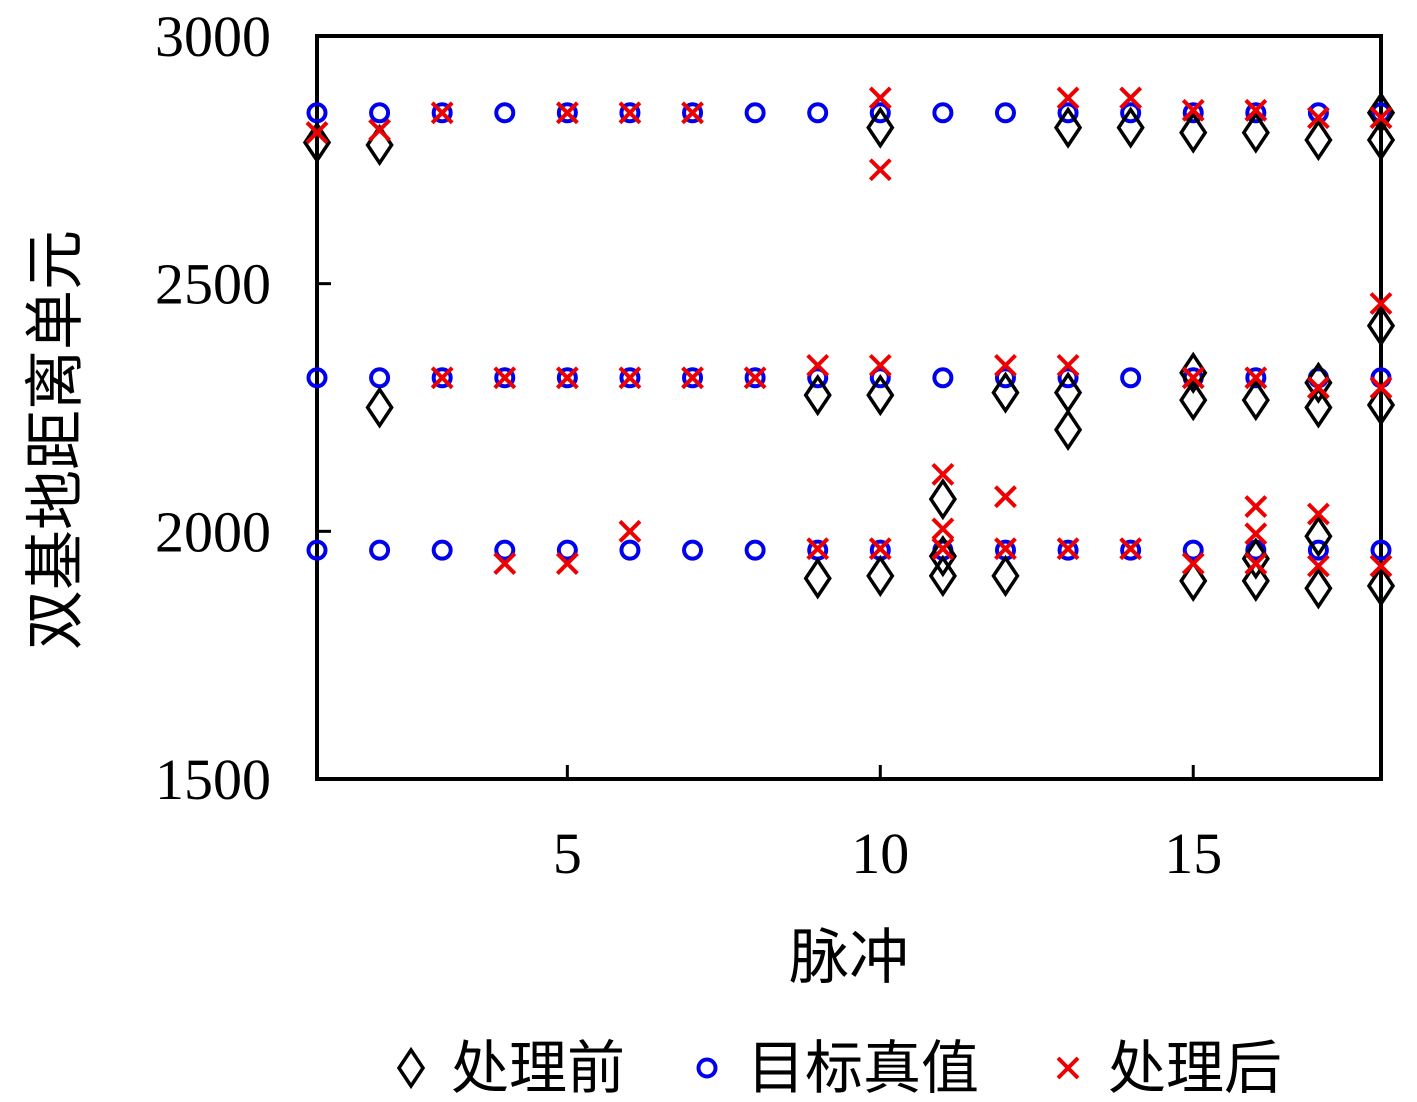 The height and width of the screenshot is (1102, 1417). What do you see at coordinates (1193, 853) in the screenshot?
I see `x-tick-label: 15` at bounding box center [1193, 853].